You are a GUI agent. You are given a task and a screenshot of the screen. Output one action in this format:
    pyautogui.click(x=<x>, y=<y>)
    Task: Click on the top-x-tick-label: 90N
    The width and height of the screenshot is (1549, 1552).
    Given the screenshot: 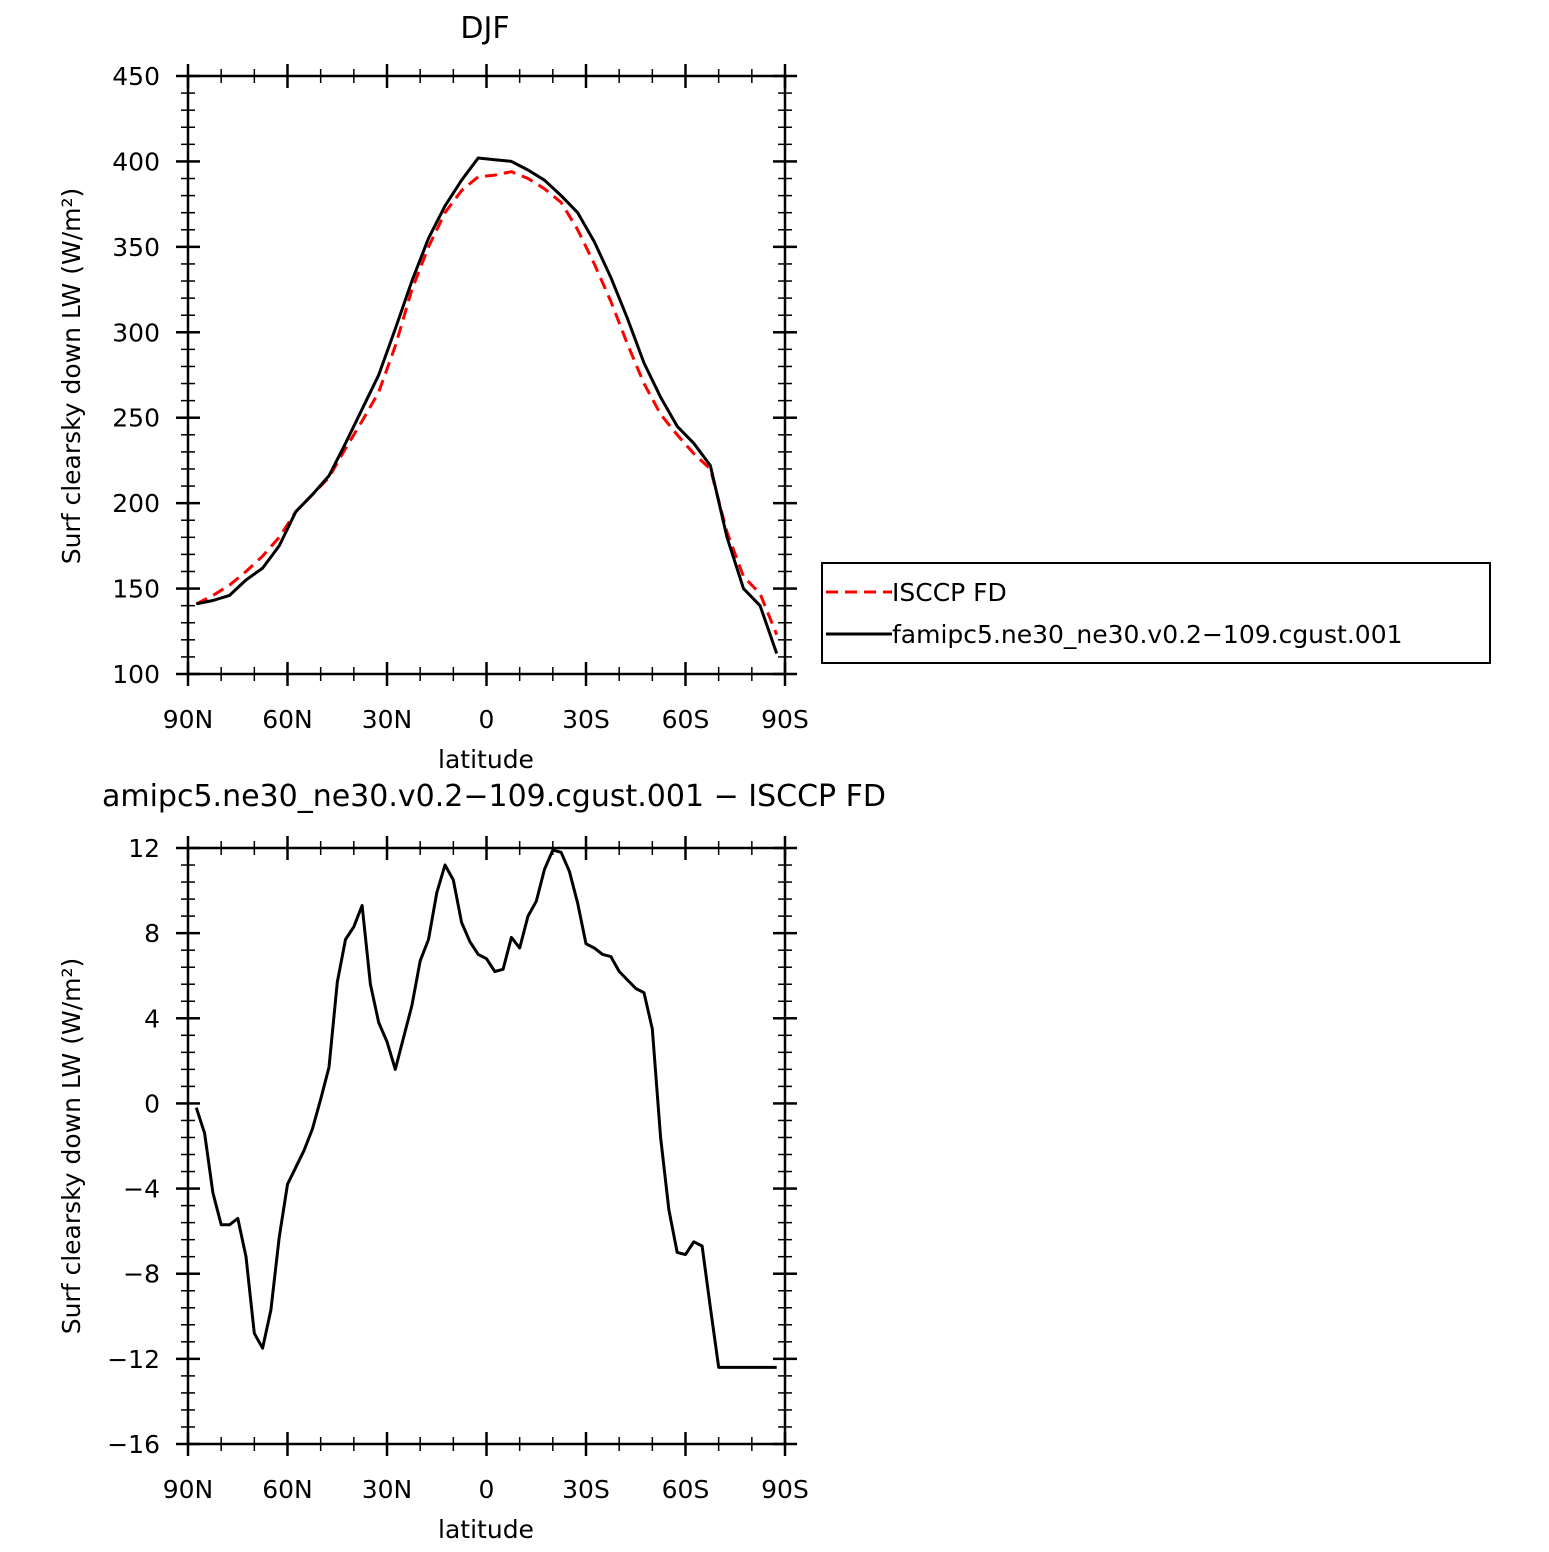 What is the action you would take?
    pyautogui.click(x=188, y=719)
    